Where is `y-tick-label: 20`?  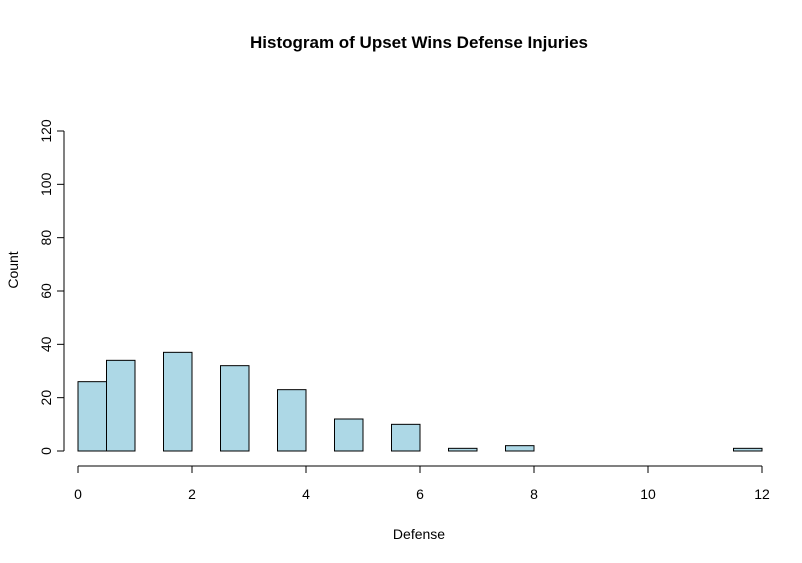
y-tick-label: 20 is located at coordinates (46, 398).